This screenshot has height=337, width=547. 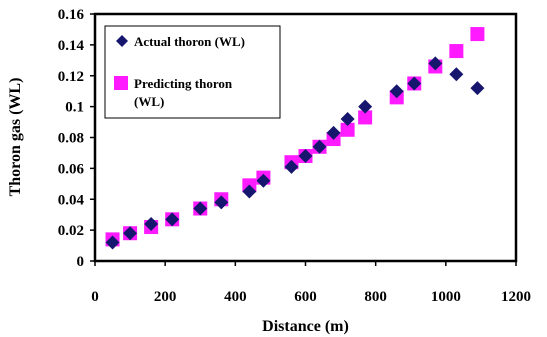 What do you see at coordinates (71, 231) in the screenshot?
I see `y-tick-label: 0.02` at bounding box center [71, 231].